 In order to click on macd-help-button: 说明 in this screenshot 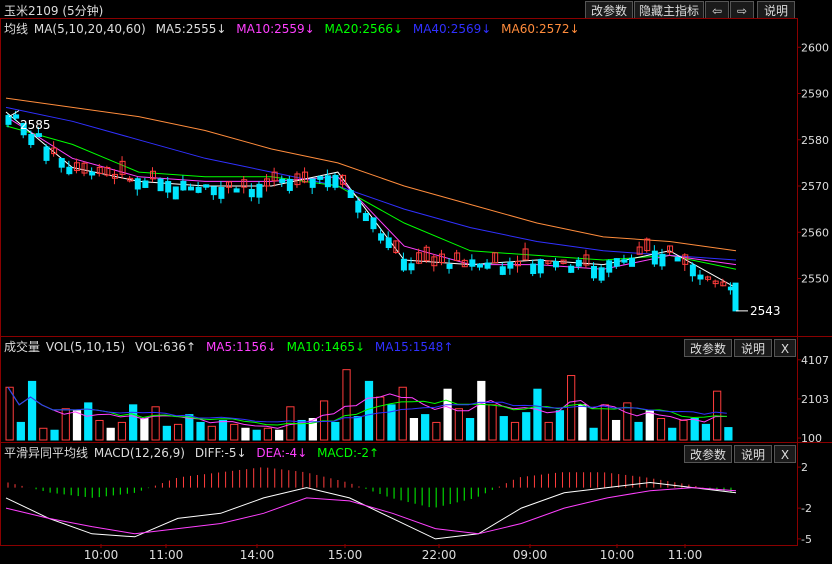, I will do `click(753, 454)`.